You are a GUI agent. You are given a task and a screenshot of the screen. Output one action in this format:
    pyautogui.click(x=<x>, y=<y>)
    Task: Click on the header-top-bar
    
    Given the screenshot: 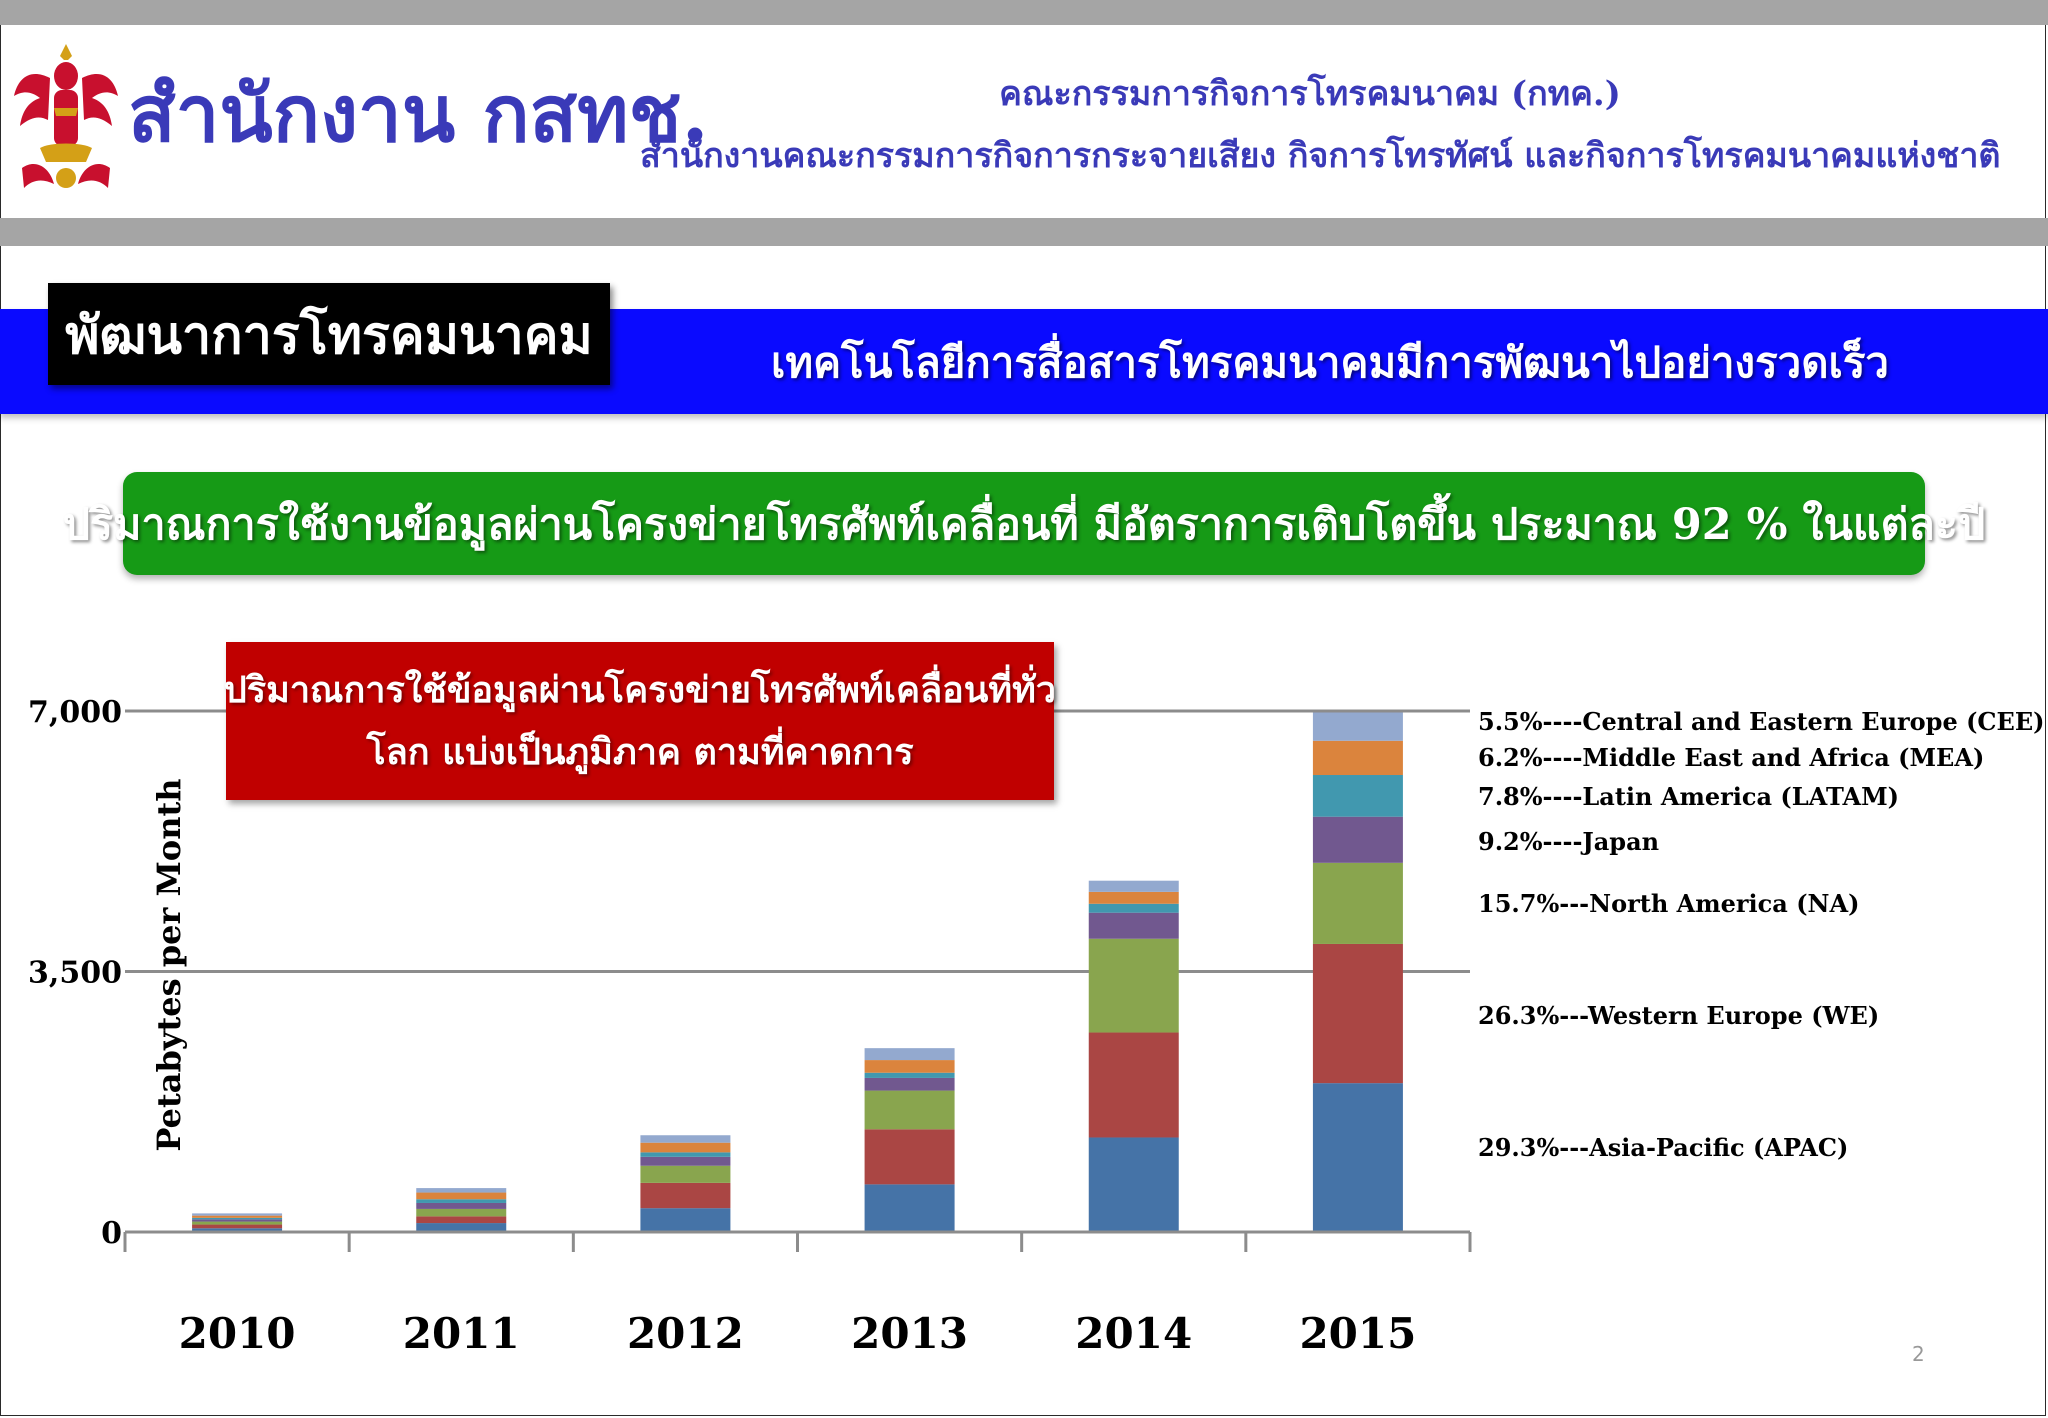 What is the action you would take?
    pyautogui.click(x=1024, y=12)
    